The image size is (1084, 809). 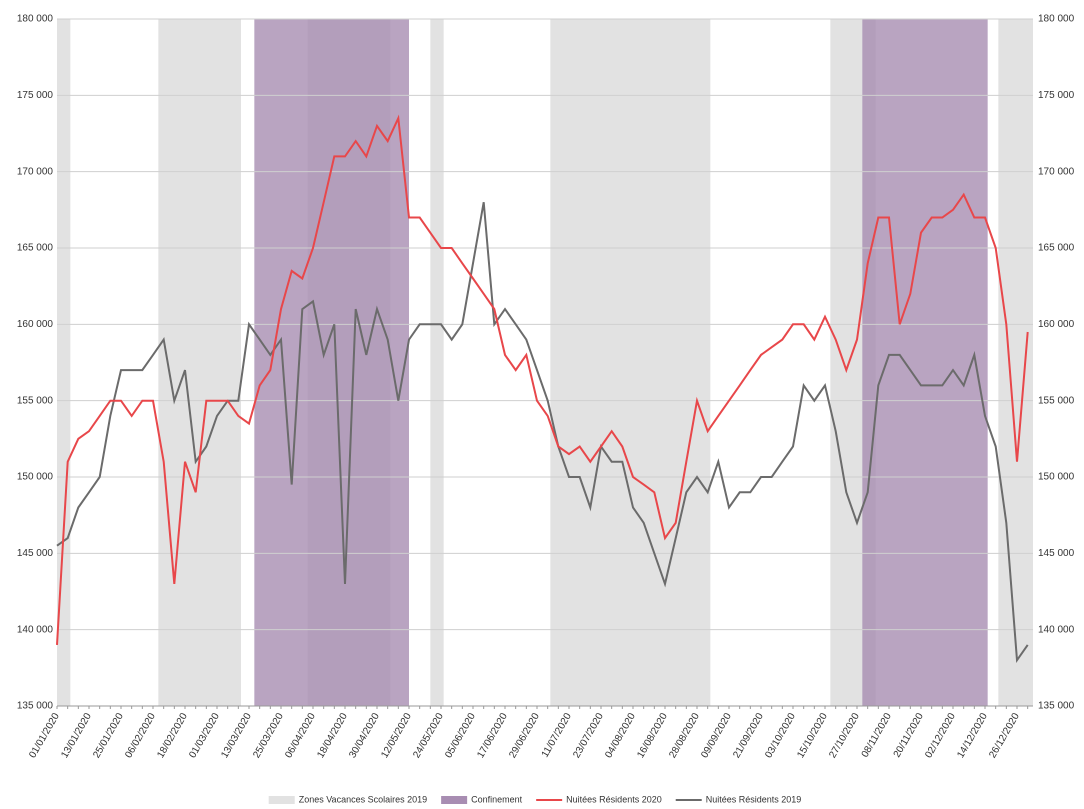 I want to click on x-tick-label: 11/07/2020, so click(x=557, y=735).